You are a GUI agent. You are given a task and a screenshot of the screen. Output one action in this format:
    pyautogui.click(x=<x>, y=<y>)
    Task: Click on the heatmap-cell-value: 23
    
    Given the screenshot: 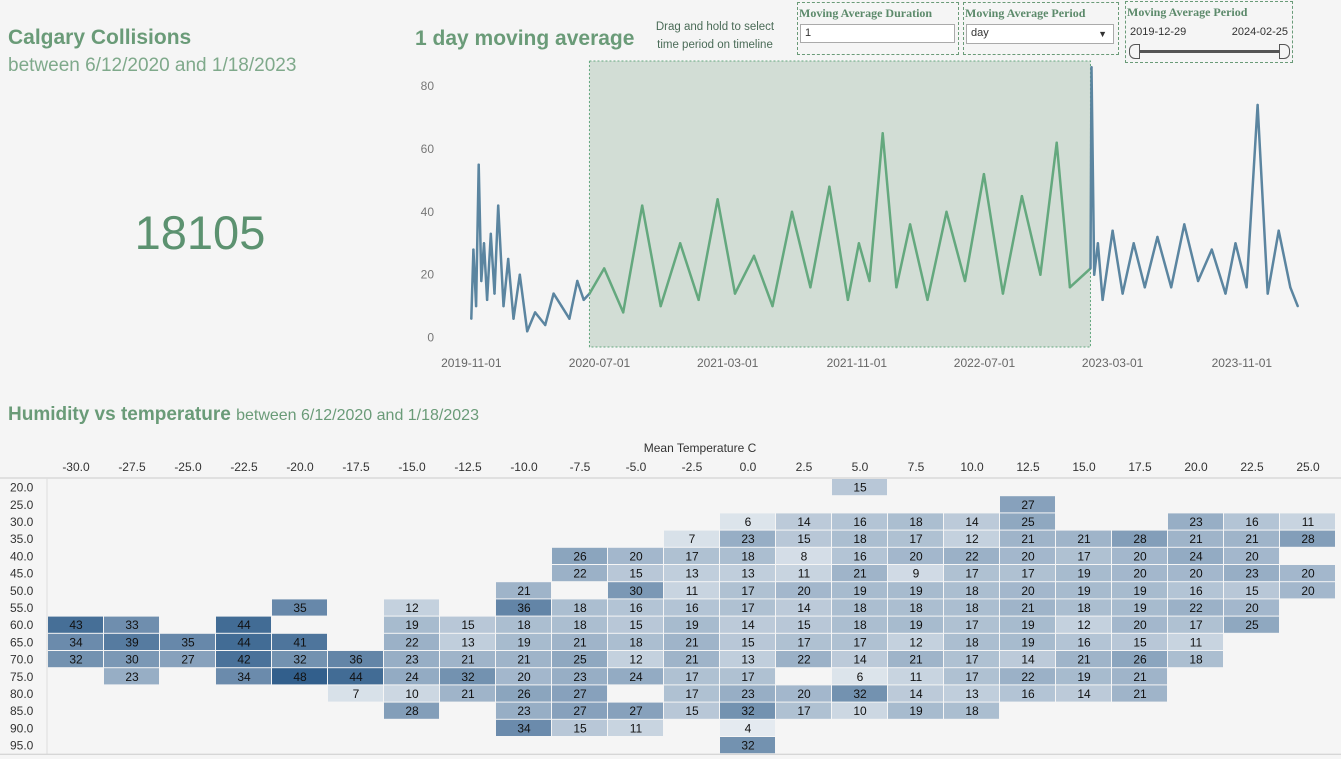 What is the action you would take?
    pyautogui.click(x=412, y=660)
    